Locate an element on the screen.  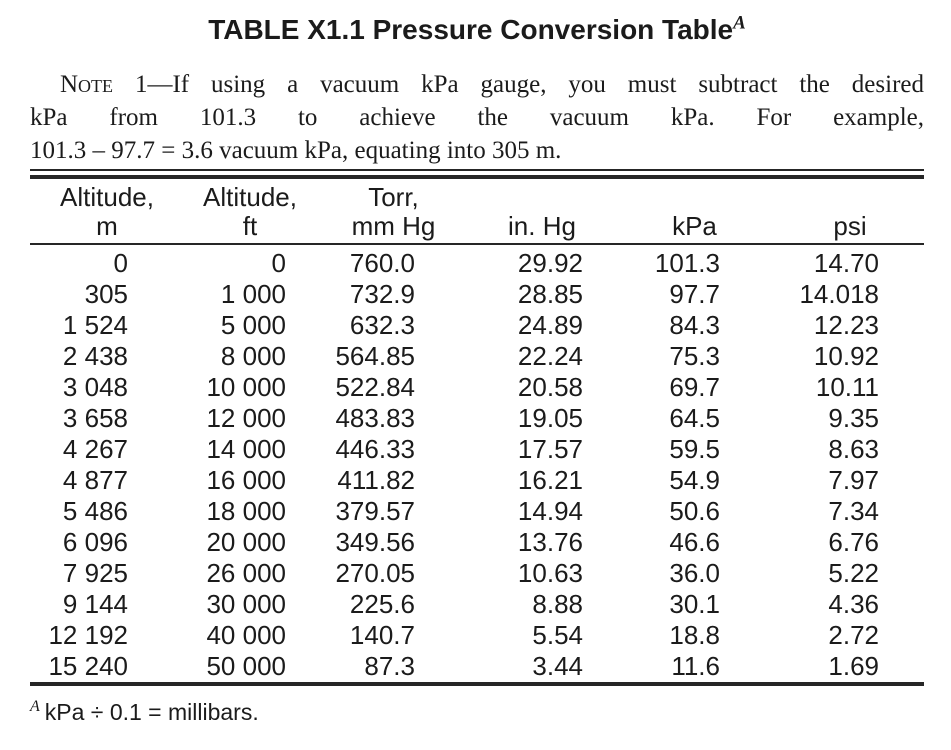
table-cell: 379.57 is located at coordinates (375, 511).